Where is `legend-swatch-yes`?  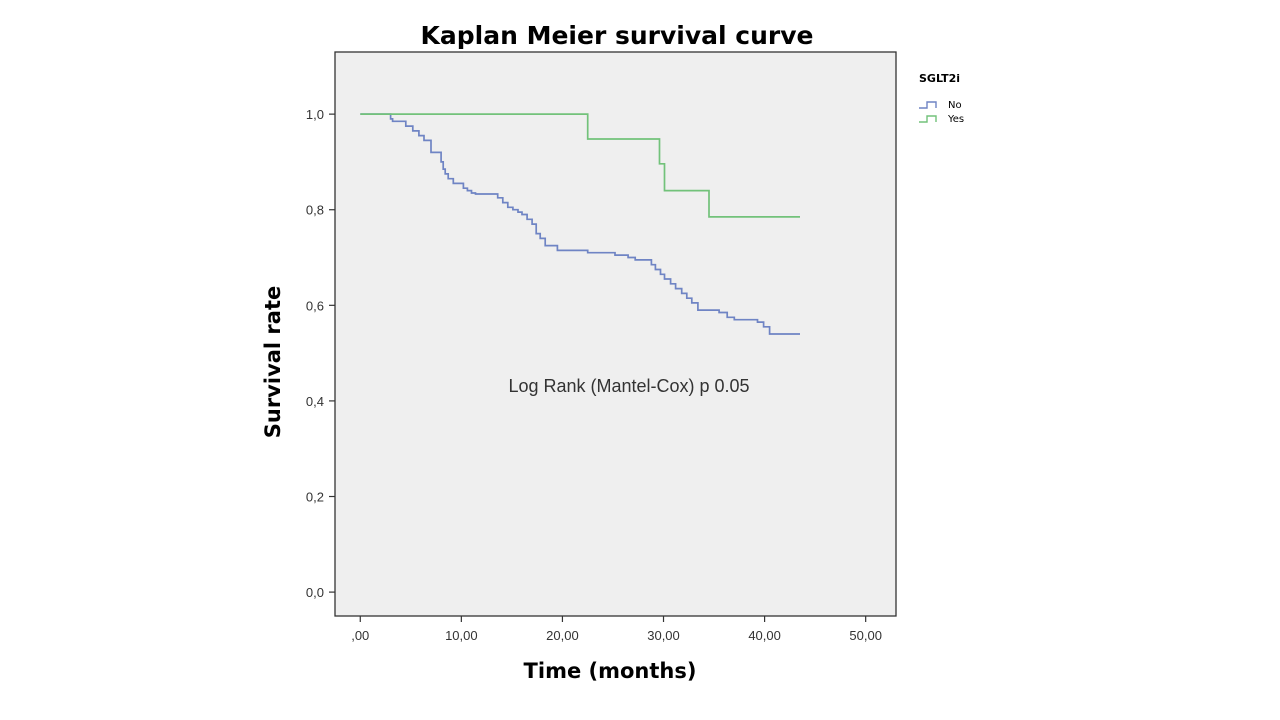 legend-swatch-yes is located at coordinates (928, 119).